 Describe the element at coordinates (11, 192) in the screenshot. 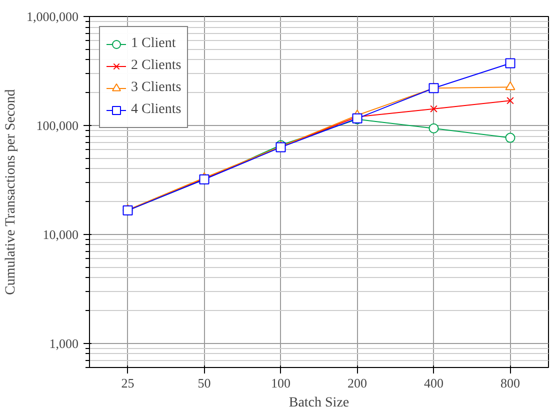

I see `y-axis-title: Cumulative Transactions per Second` at that location.